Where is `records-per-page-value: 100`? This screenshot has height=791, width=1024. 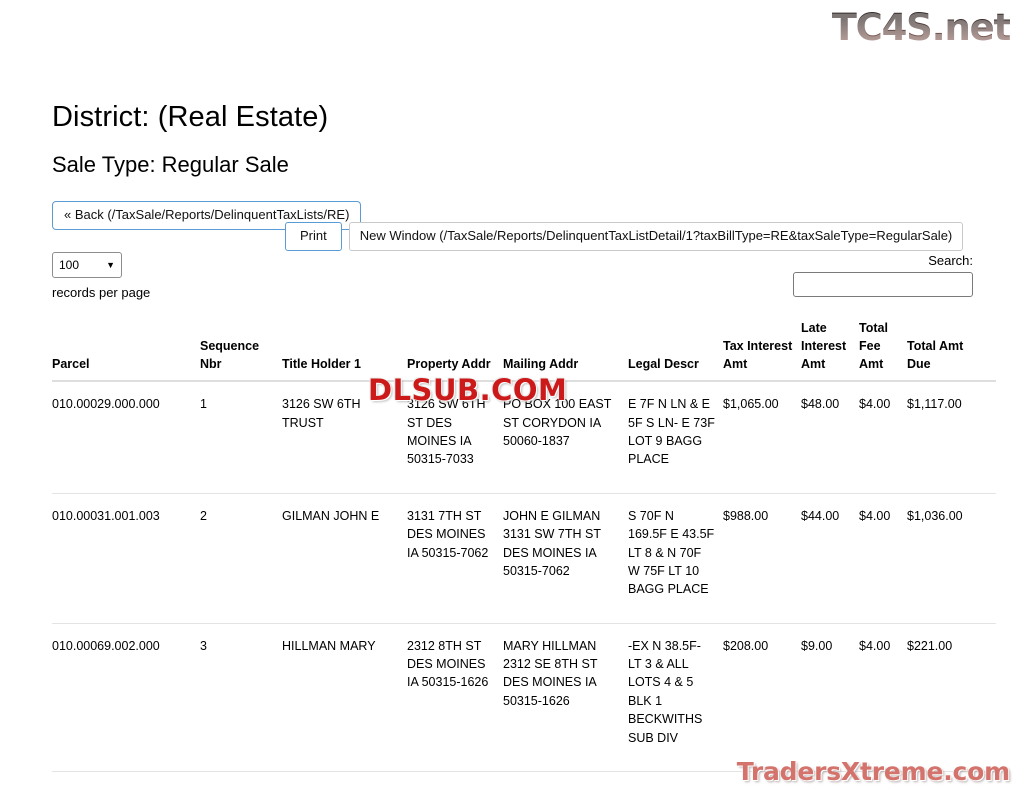
records-per-page-value: 100 is located at coordinates (69, 265).